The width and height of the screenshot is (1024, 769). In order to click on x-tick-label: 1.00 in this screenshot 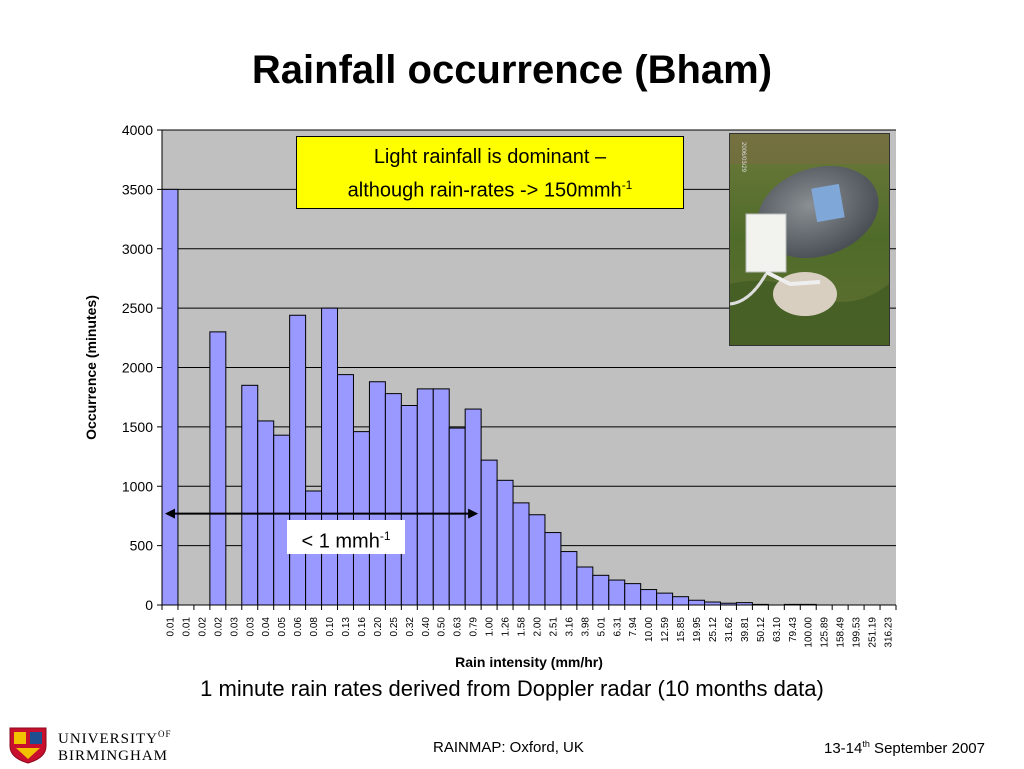, I will do `click(490, 627)`.